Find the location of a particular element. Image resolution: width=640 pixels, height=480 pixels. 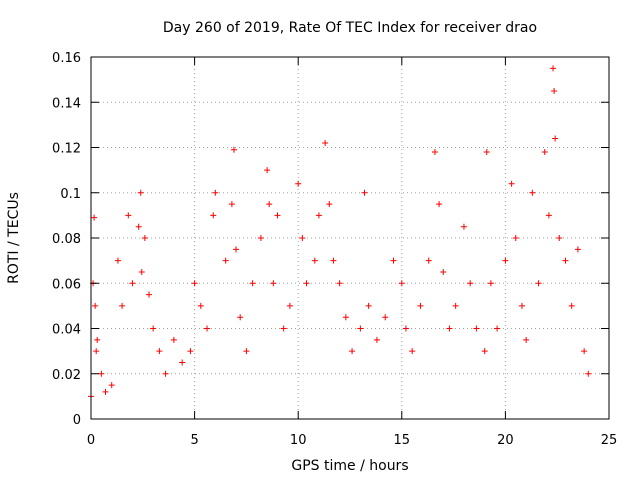

x-tick-label: 25 is located at coordinates (609, 440).